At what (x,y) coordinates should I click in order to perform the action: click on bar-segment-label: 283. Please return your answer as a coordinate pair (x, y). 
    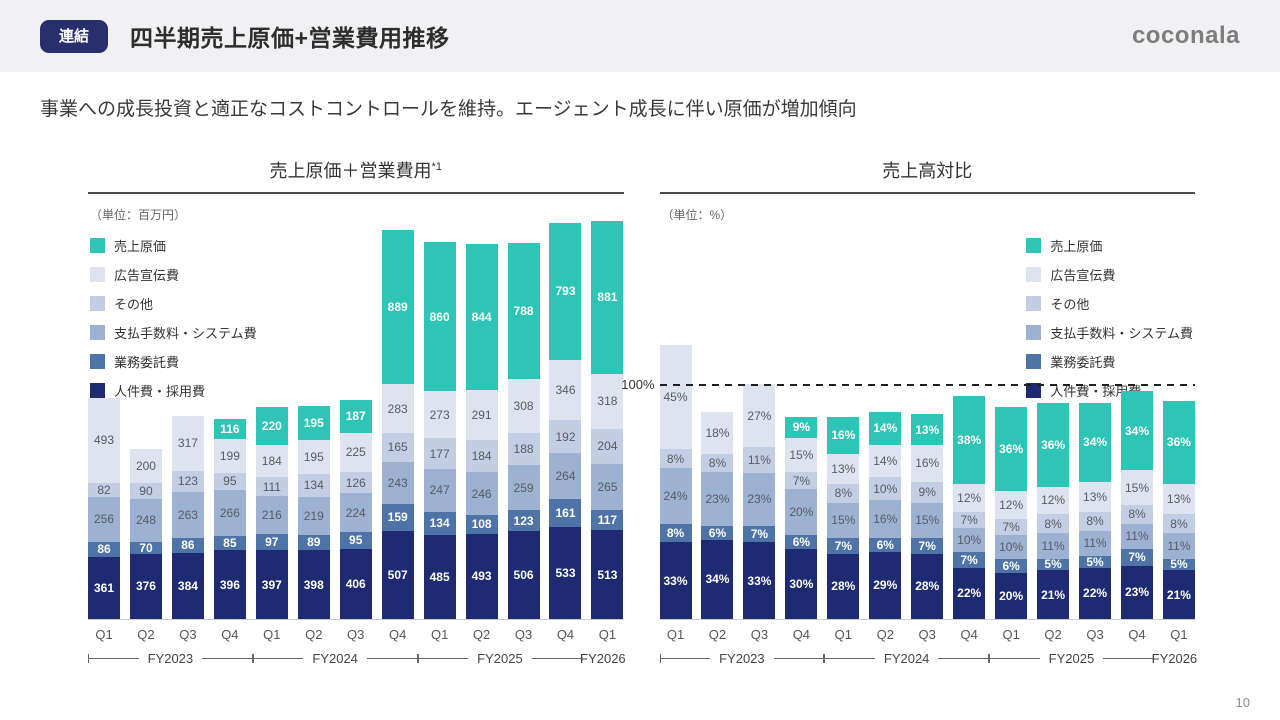
    Looking at the image, I should click on (397, 408).